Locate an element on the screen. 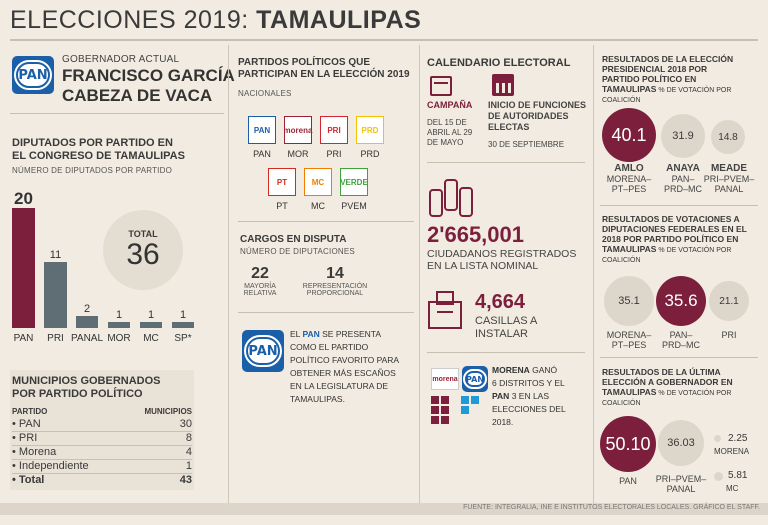 Image resolution: width=768 pixels, height=525 pixels. fed-circle-2: 35.6 is located at coordinates (681, 301).